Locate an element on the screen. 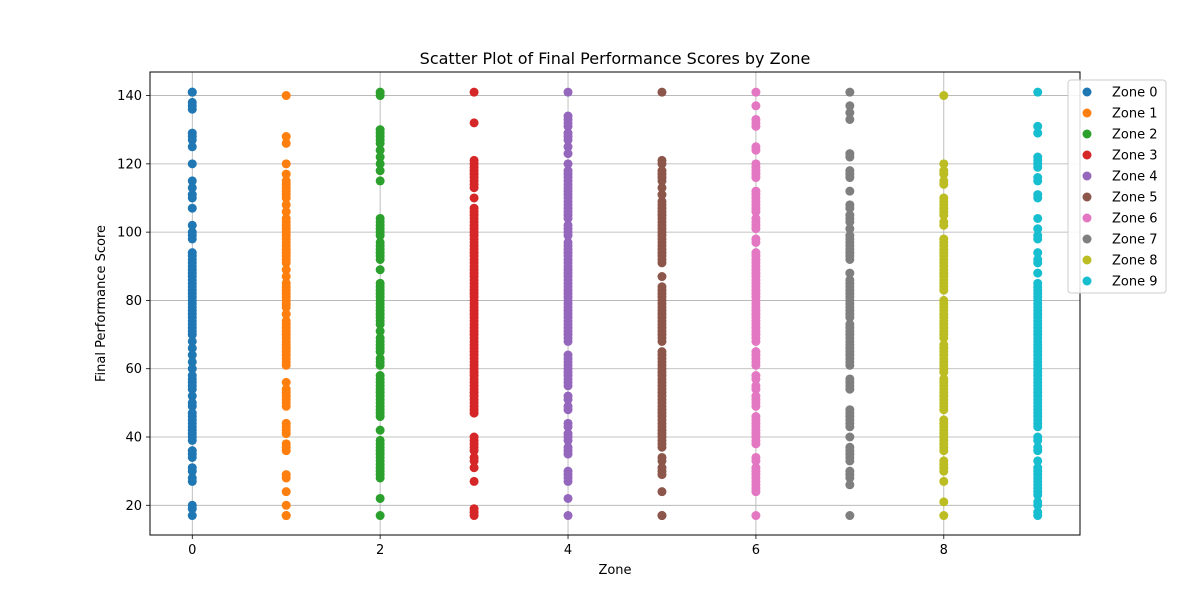 Image resolution: width=1200 pixels, height=604 pixels. legend-label: Zone 5 is located at coordinates (1135, 198).